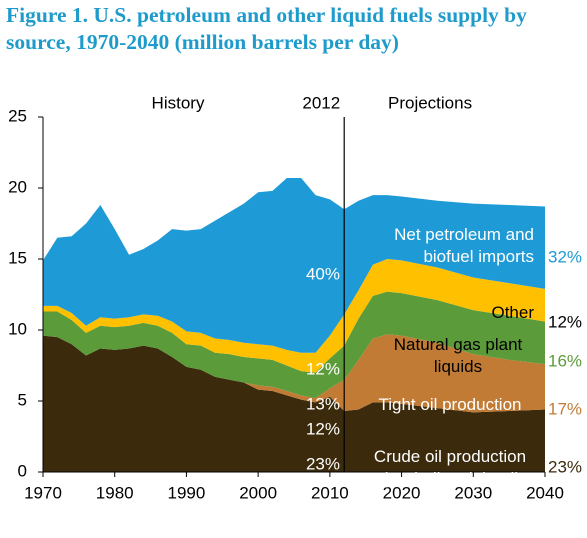 The height and width of the screenshot is (538, 587). What do you see at coordinates (321, 102) in the screenshot?
I see `divider-label: 2012` at bounding box center [321, 102].